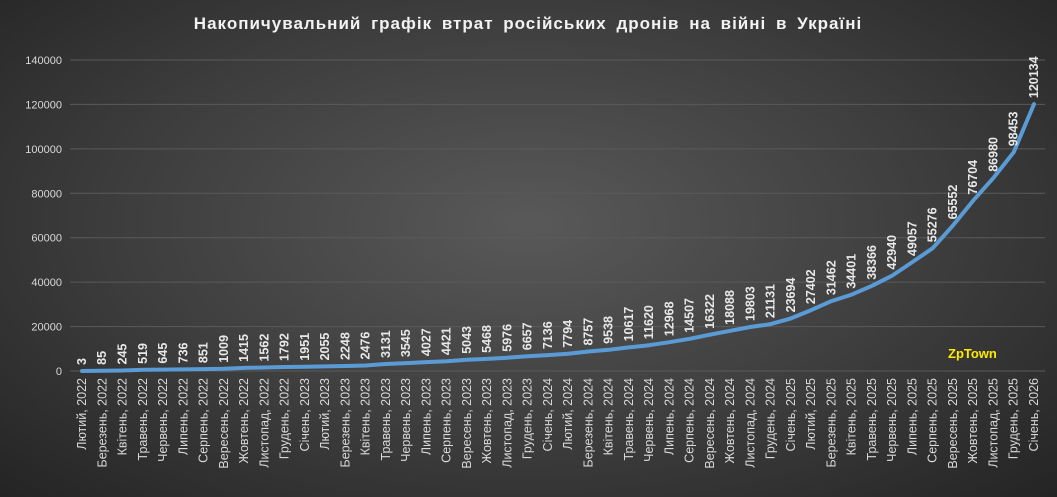 Image resolution: width=1057 pixels, height=497 pixels. What do you see at coordinates (1014, 128) in the screenshot?
I see `data-label: 98453` at bounding box center [1014, 128].